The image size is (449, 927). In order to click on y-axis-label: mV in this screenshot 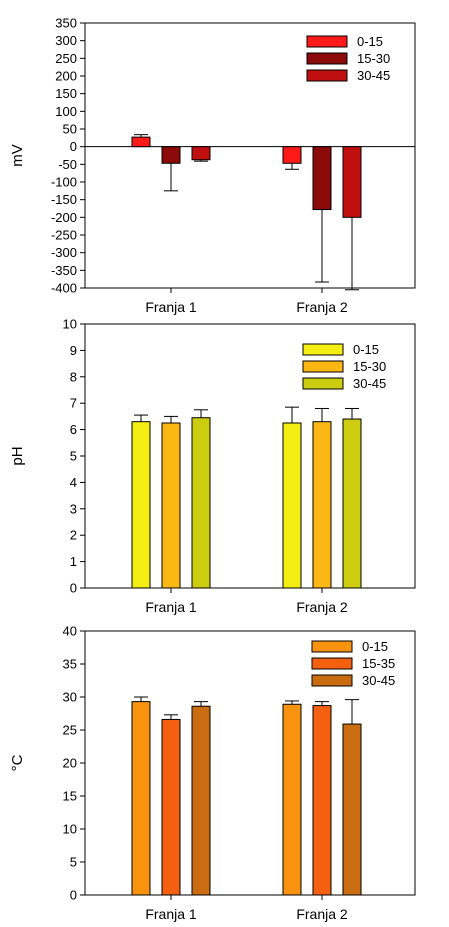, I will do `click(17, 155)`.